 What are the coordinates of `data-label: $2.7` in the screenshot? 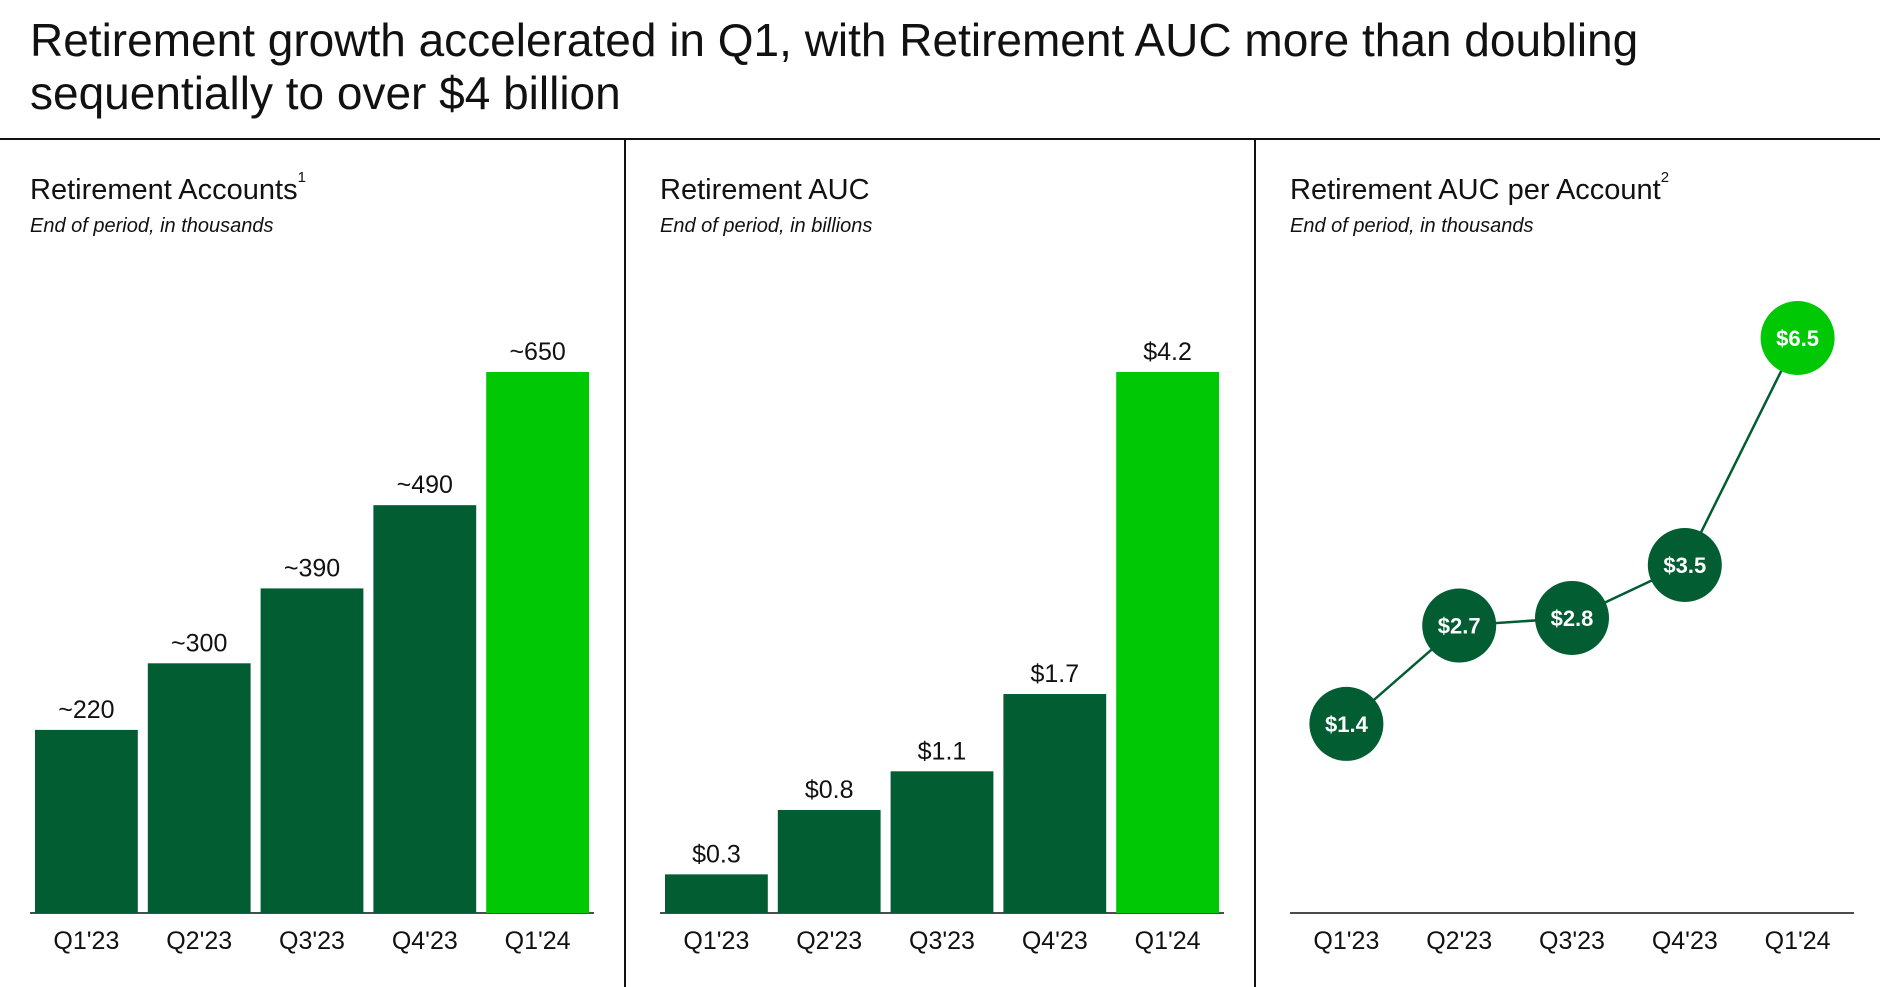 It's located at (1459, 626).